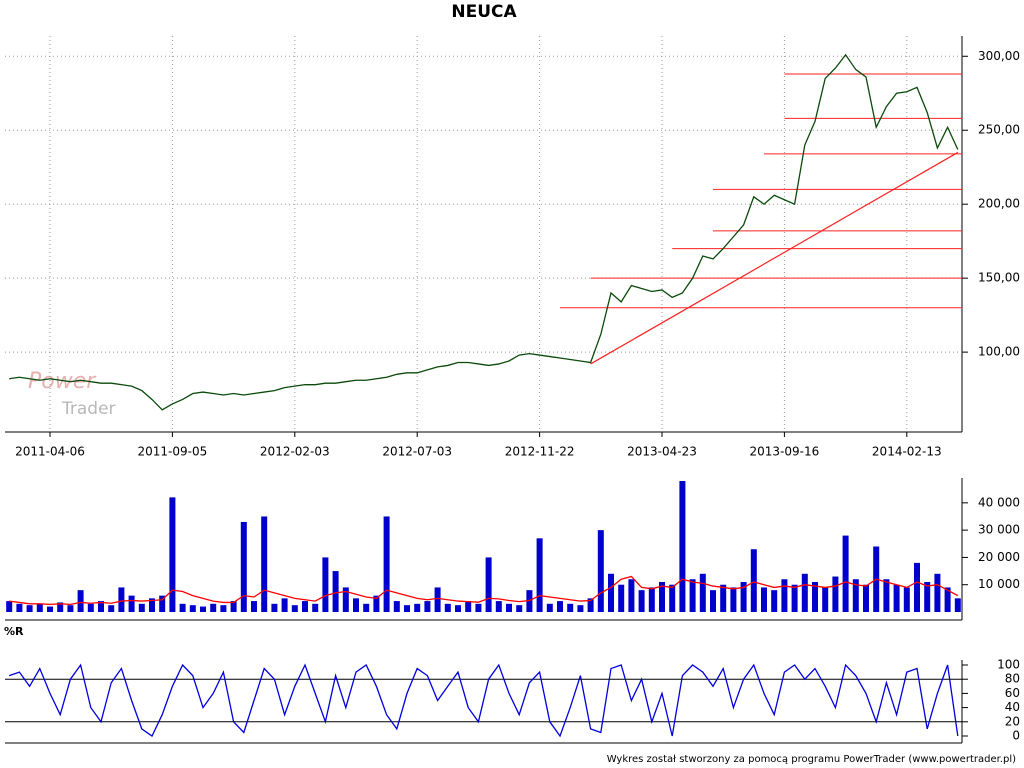 The height and width of the screenshot is (768, 1024). I want to click on x-tick-label: 2011-09-05, so click(173, 452).